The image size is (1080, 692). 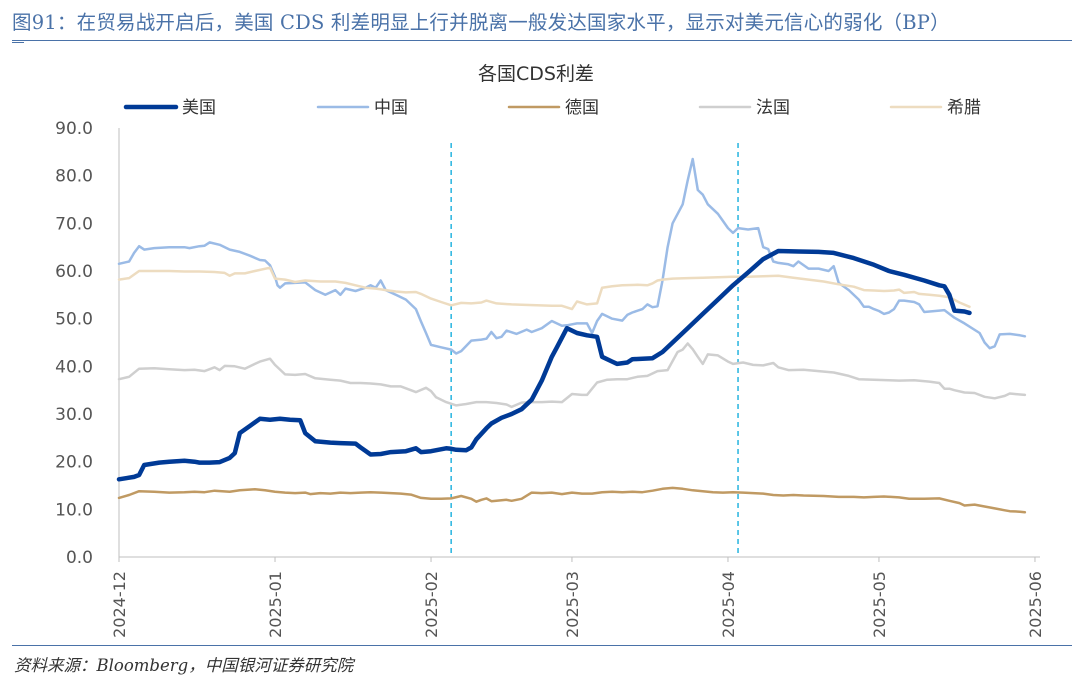 What do you see at coordinates (74, 272) in the screenshot?
I see `y-tick-label: 60.0` at bounding box center [74, 272].